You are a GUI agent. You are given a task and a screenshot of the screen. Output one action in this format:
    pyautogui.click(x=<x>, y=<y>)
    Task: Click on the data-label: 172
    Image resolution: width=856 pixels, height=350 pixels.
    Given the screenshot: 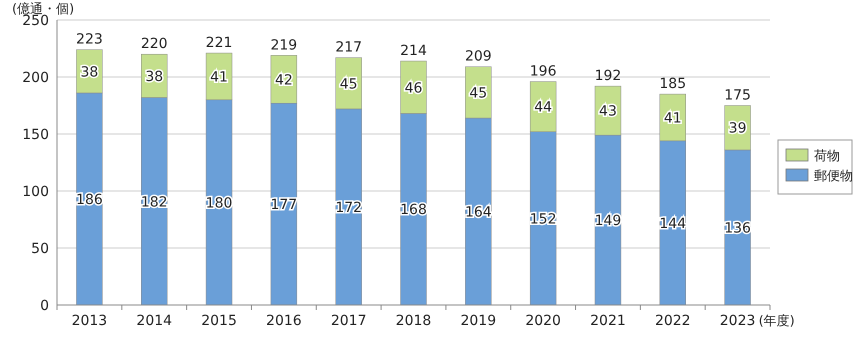 What is the action you would take?
    pyautogui.click(x=348, y=208)
    